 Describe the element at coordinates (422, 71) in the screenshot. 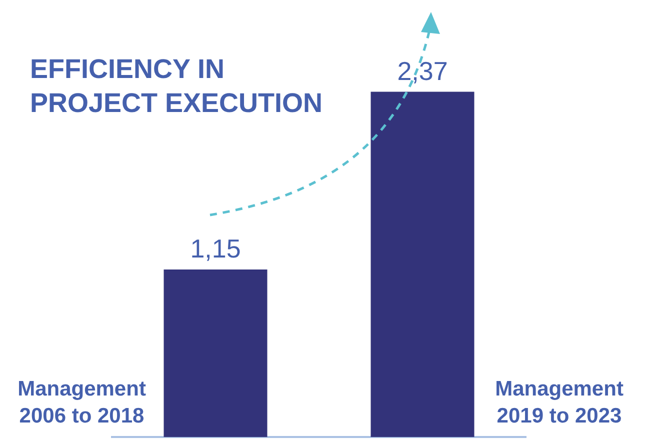

I see `data-label: 2,37` at that location.